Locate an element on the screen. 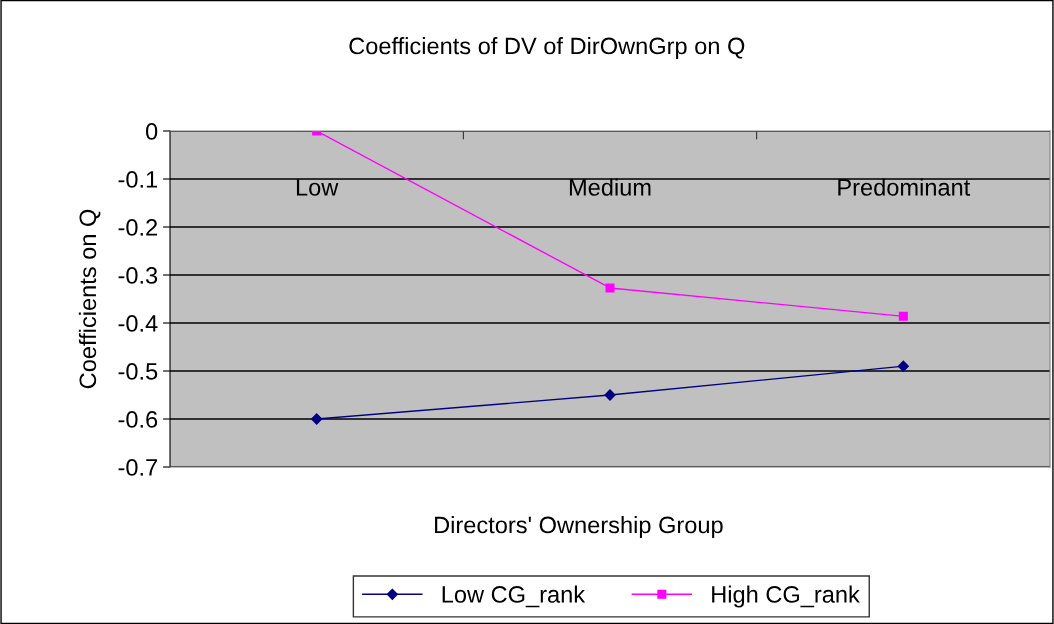  y-tick-label: -0.2 is located at coordinates (138, 227).